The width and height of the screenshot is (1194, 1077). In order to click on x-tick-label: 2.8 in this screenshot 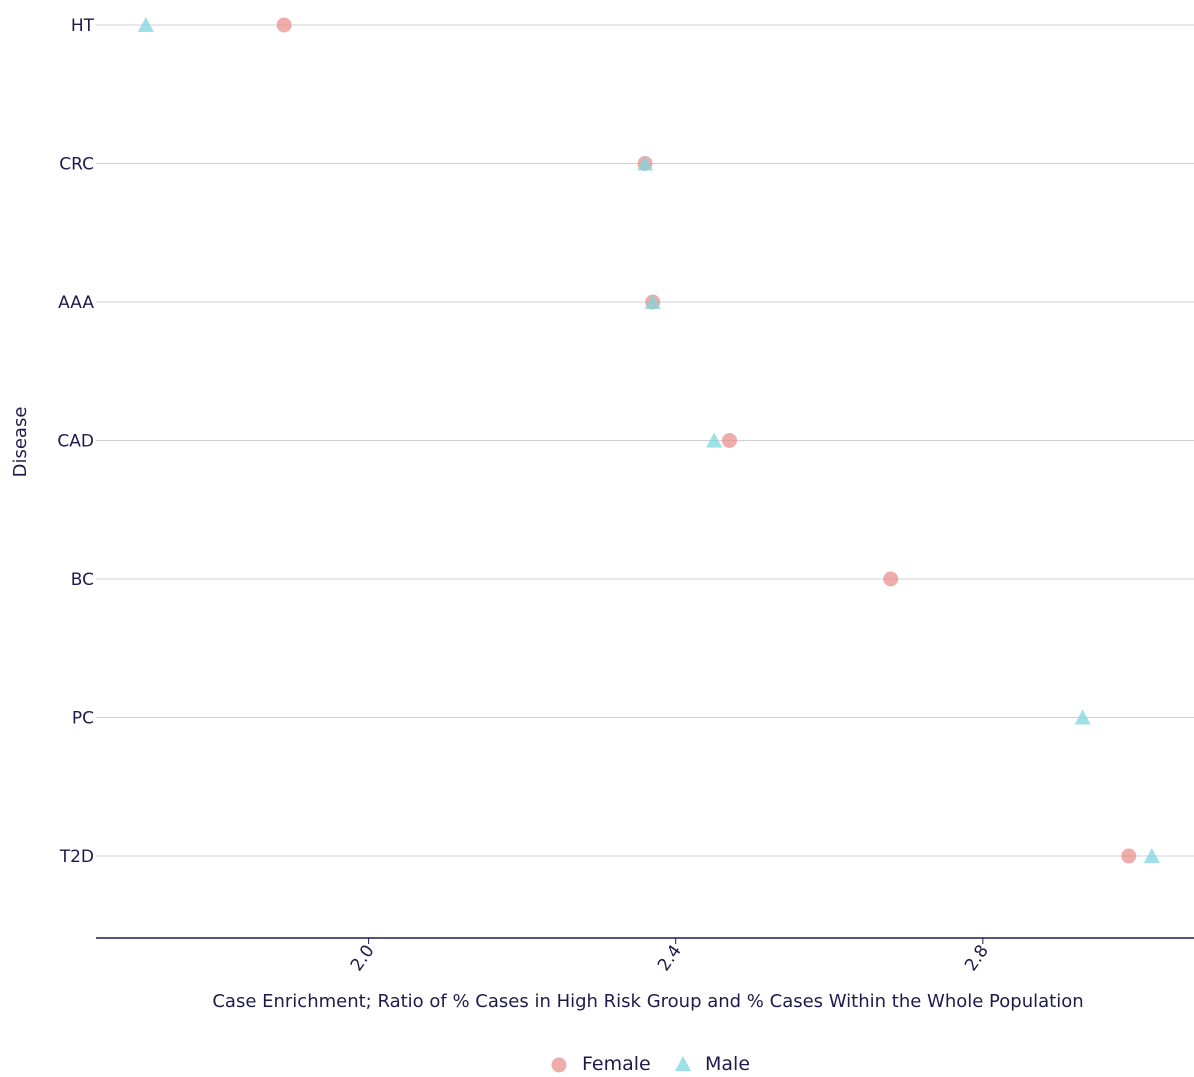, I will do `click(977, 958)`.